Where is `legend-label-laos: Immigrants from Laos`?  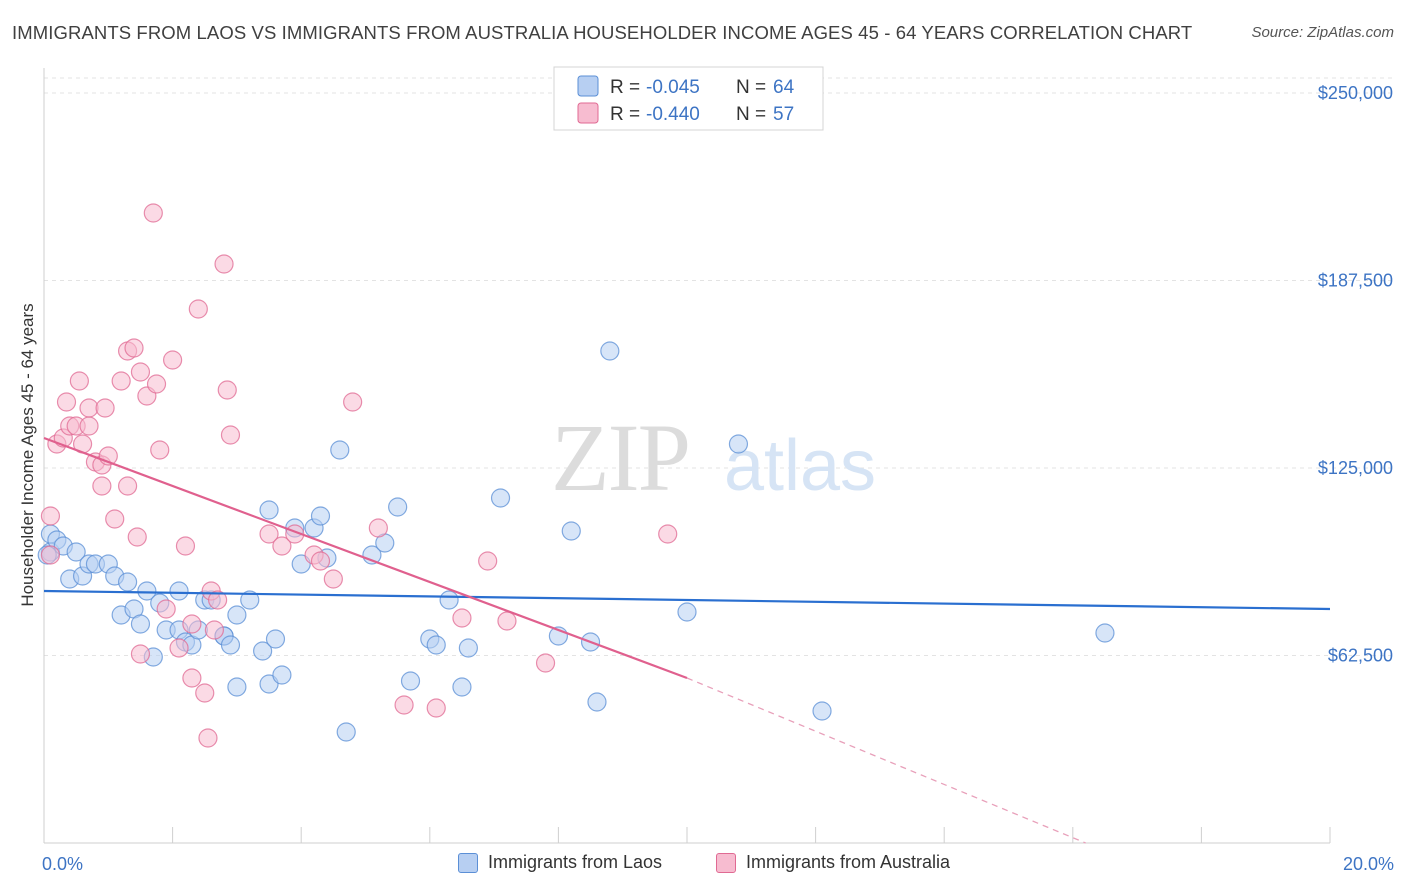
legend-label-laos: Immigrants from Laos is located at coordinates (575, 862).